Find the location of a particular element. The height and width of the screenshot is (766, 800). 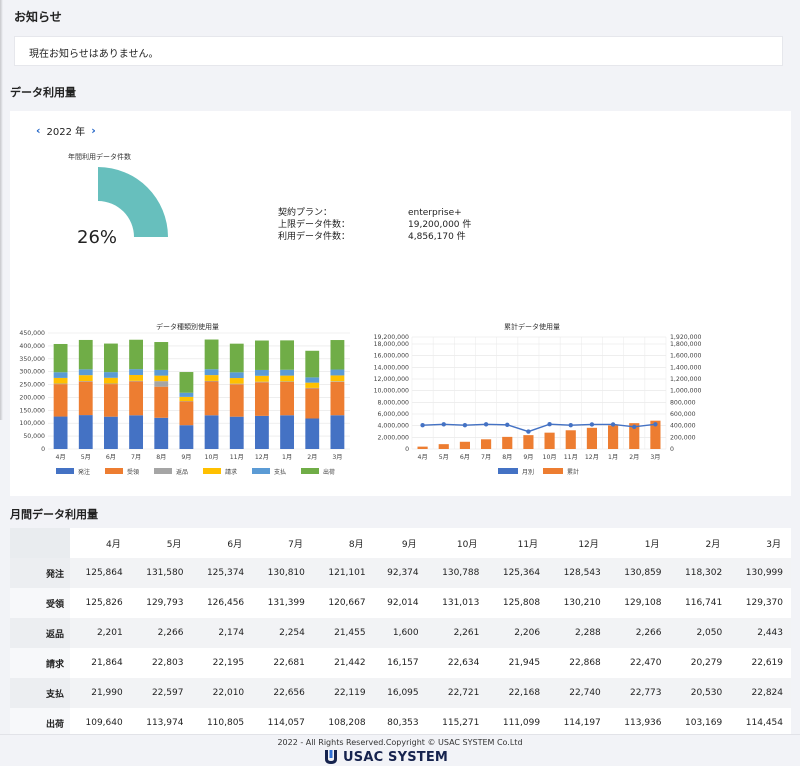

x-tick-label: 12月 is located at coordinates (592, 457).